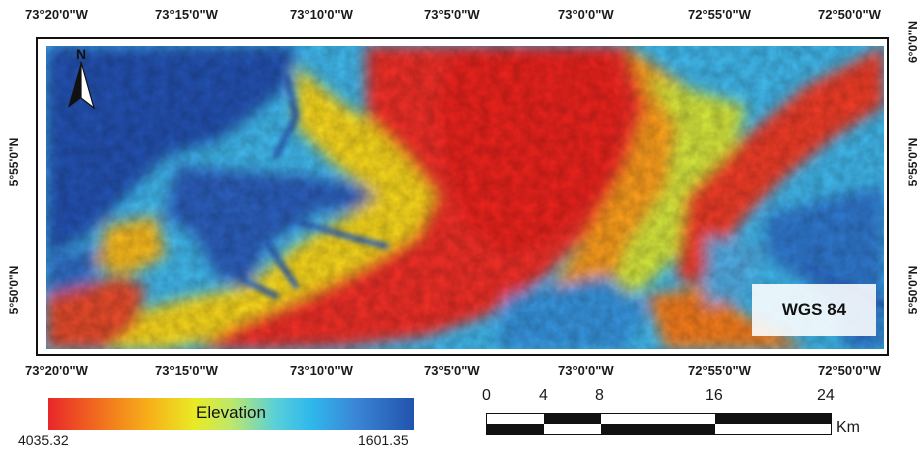  Describe the element at coordinates (486, 395) in the screenshot. I see `scale-label-0: 0` at that location.